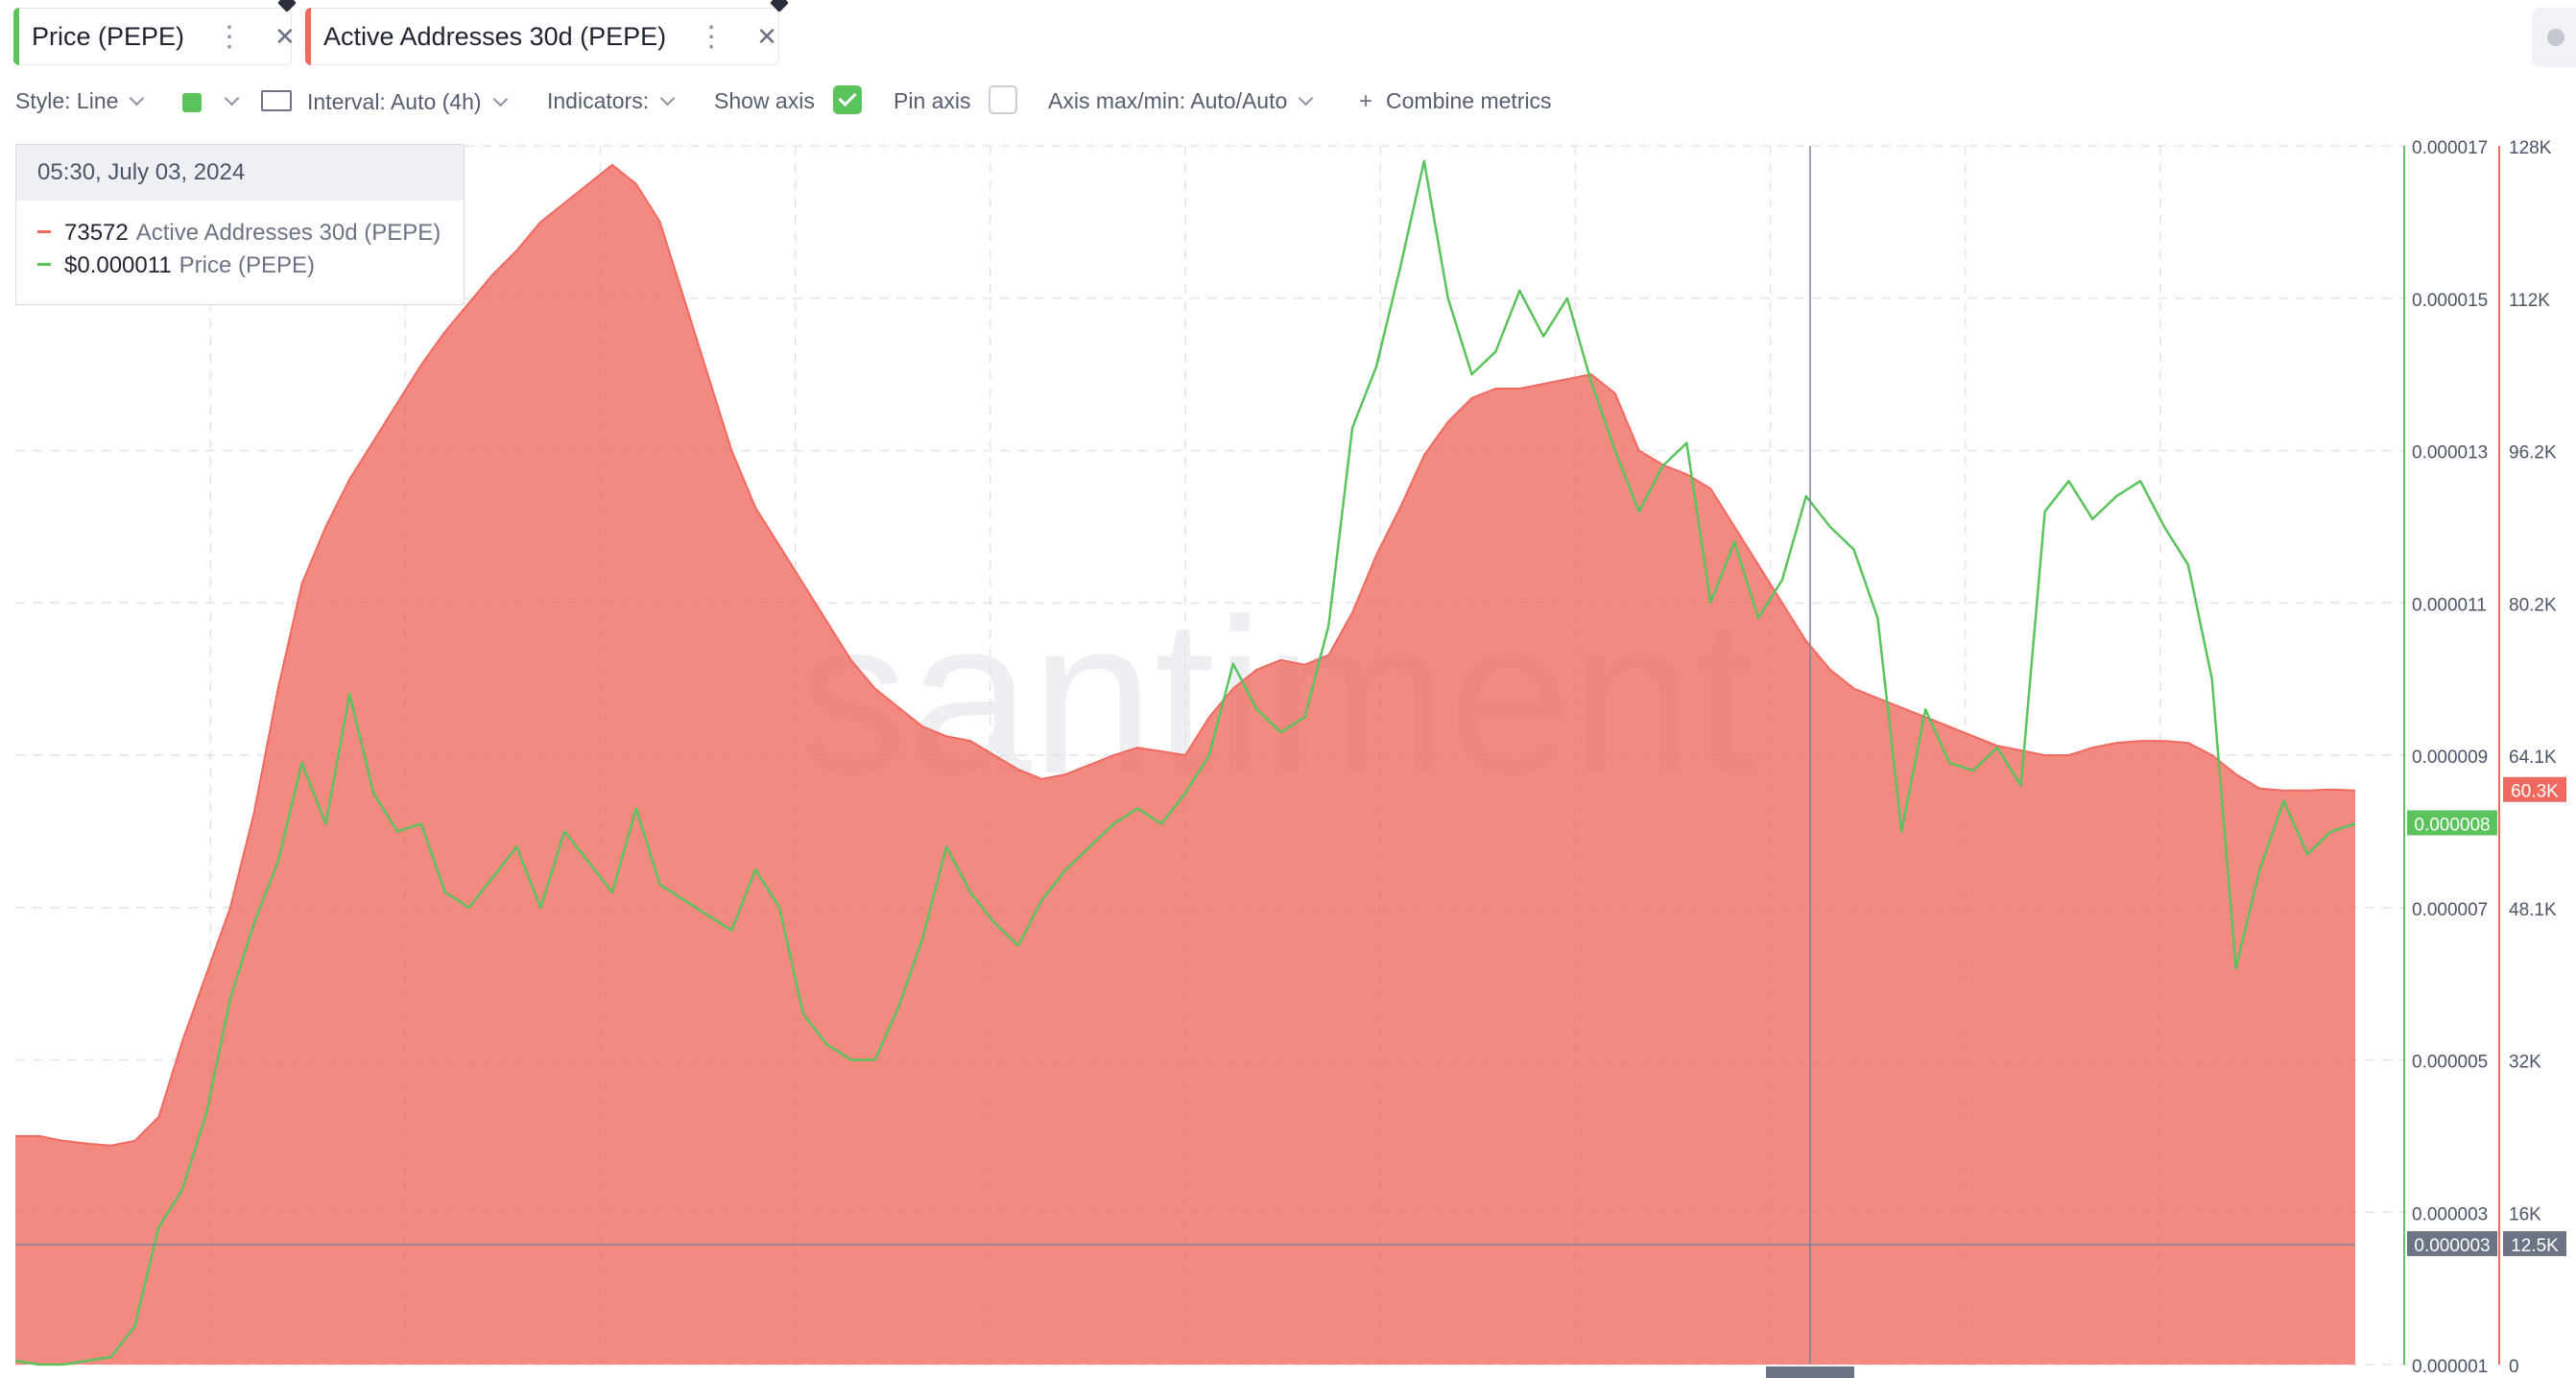 The width and height of the screenshot is (2576, 1378). Describe the element at coordinates (2452, 1246) in the screenshot. I see `price-crosshair-badge: 0.000003` at that location.